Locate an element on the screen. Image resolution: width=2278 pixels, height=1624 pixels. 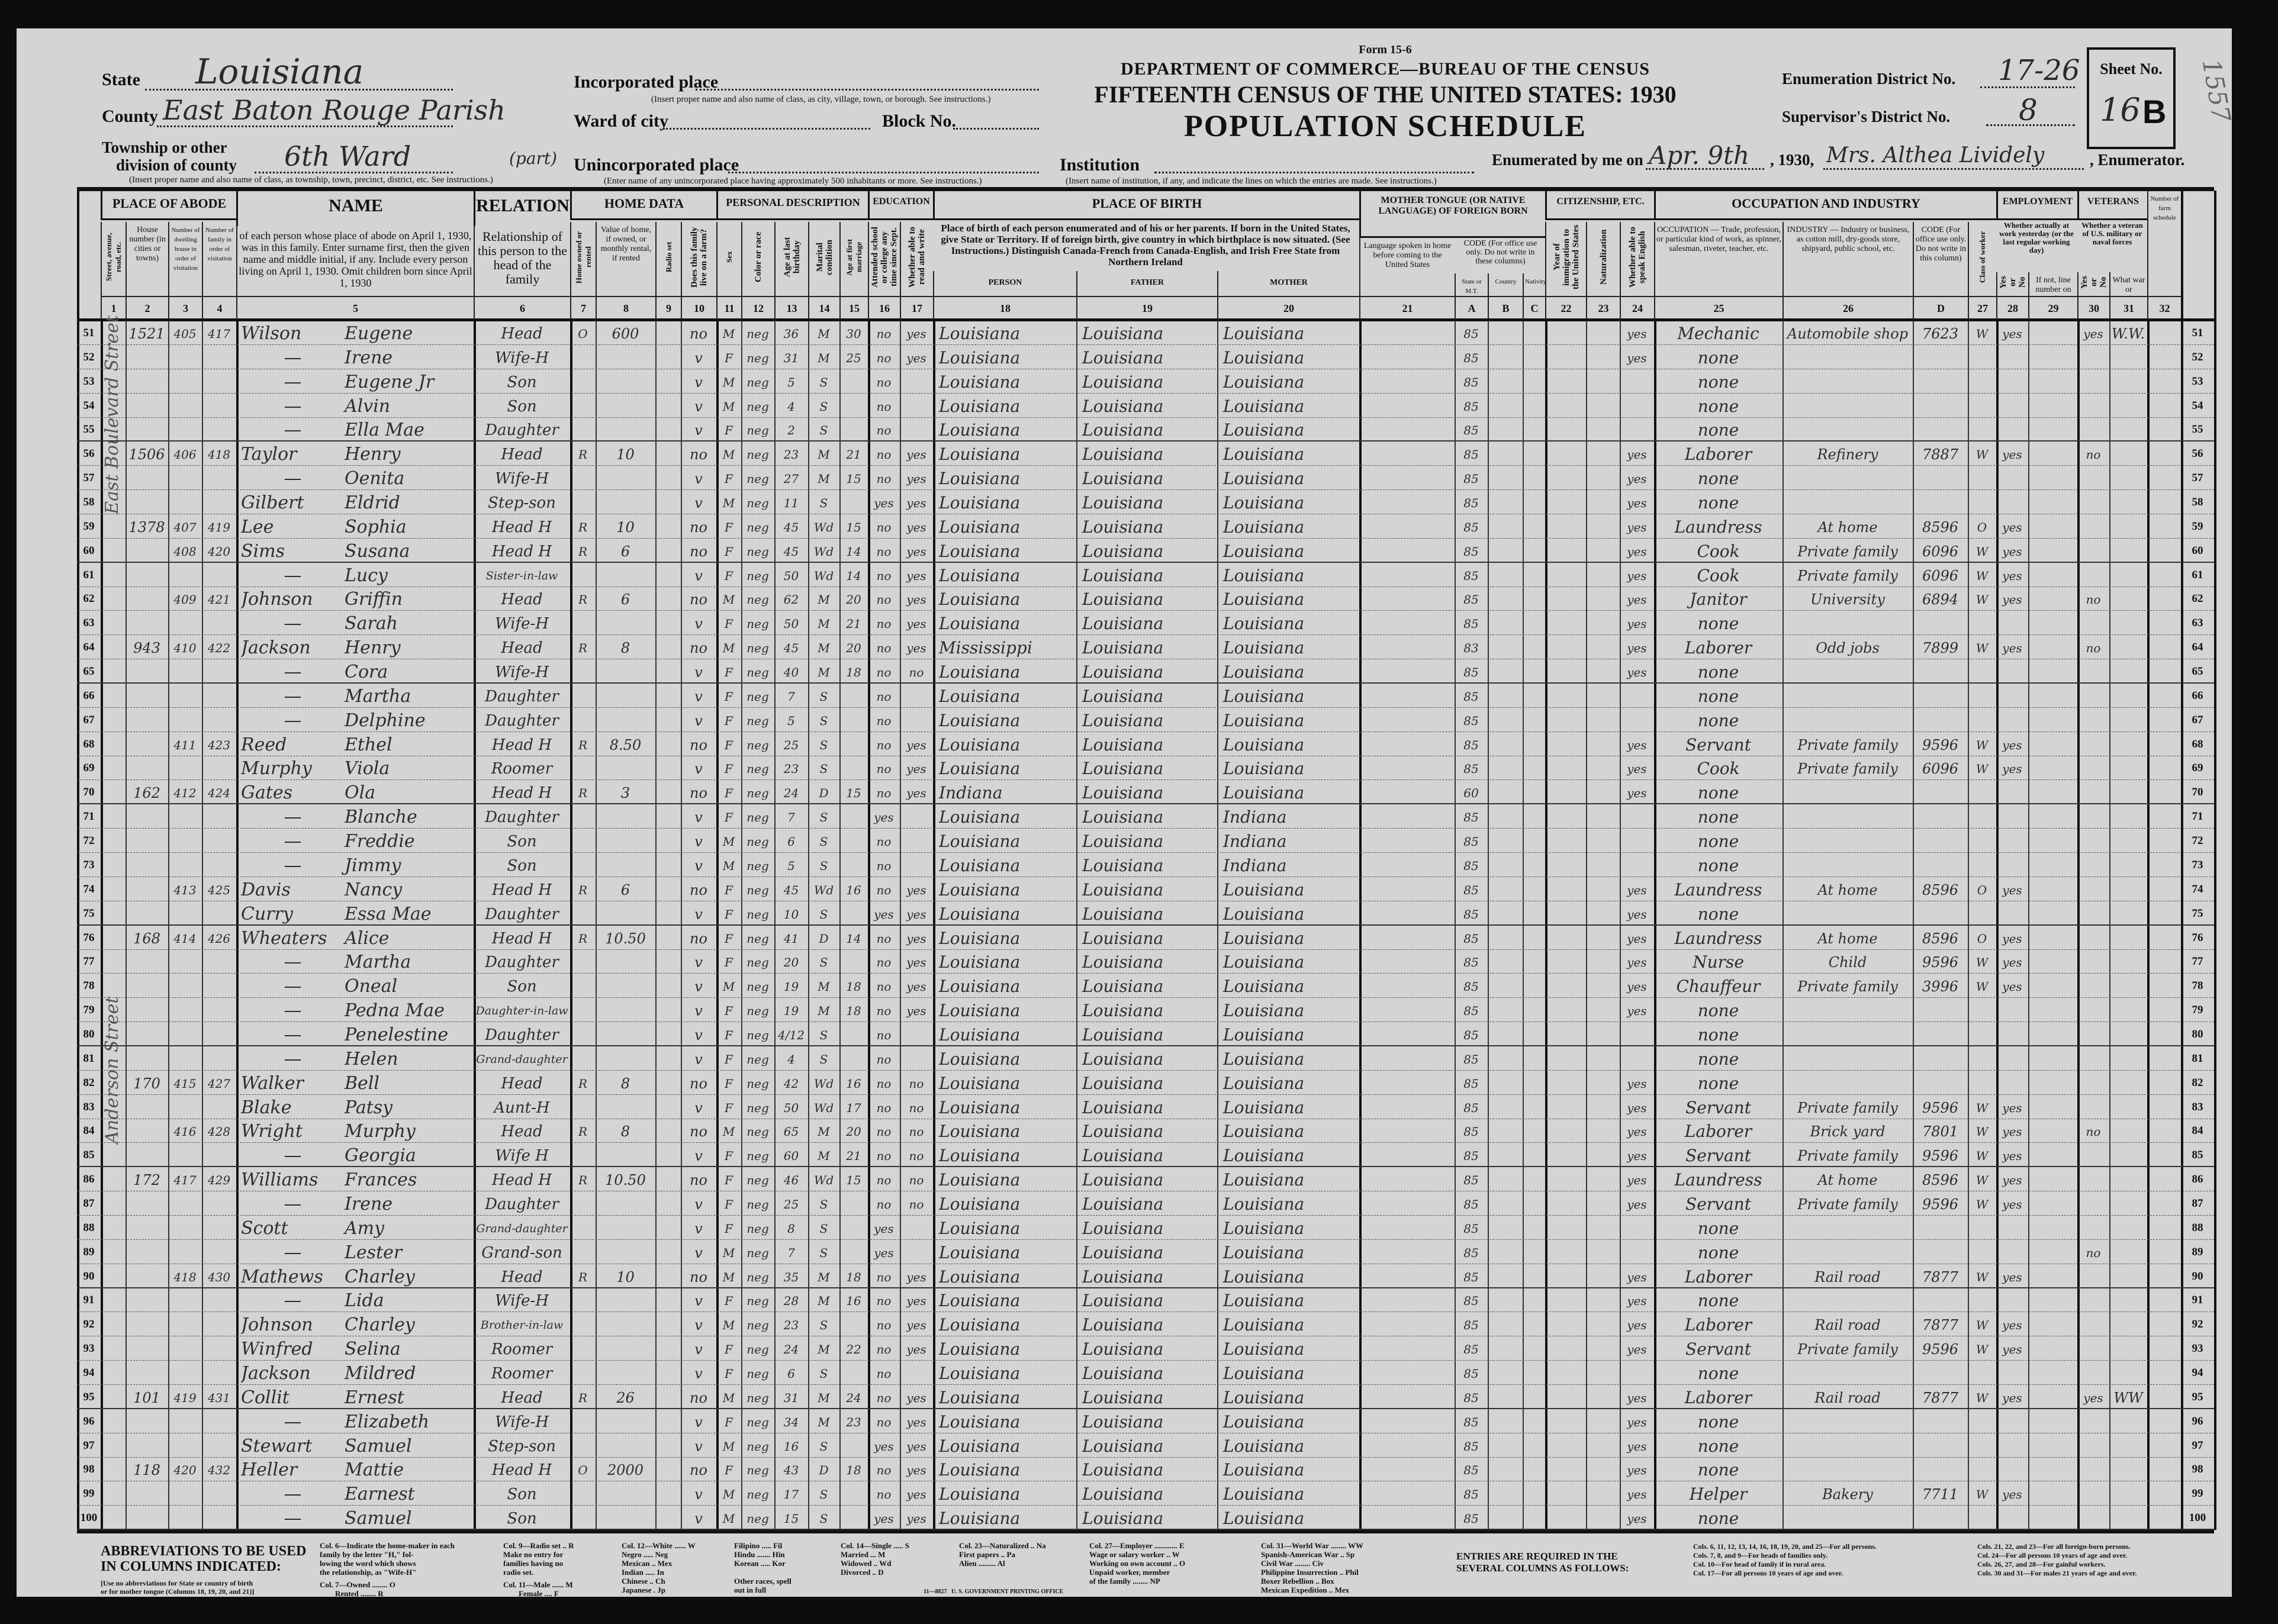
column-number: 5 is located at coordinates (355, 308).